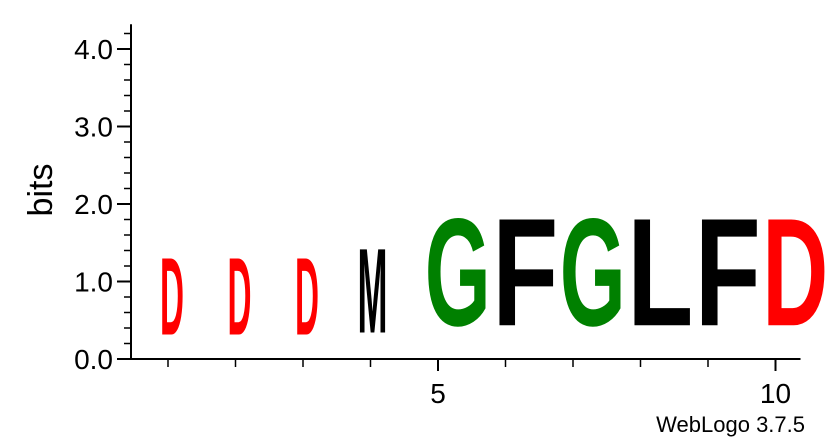  Describe the element at coordinates (795, 272) in the screenshot. I see `logo-letter-d-pos-10: D` at that location.